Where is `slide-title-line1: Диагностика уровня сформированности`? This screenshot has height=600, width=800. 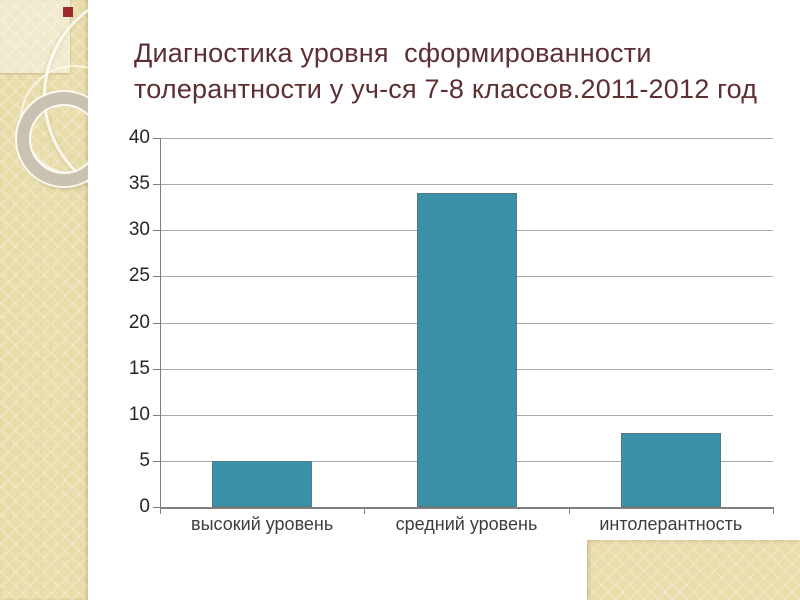 slide-title-line1: Диагностика уровня сформированности is located at coordinates (393, 53).